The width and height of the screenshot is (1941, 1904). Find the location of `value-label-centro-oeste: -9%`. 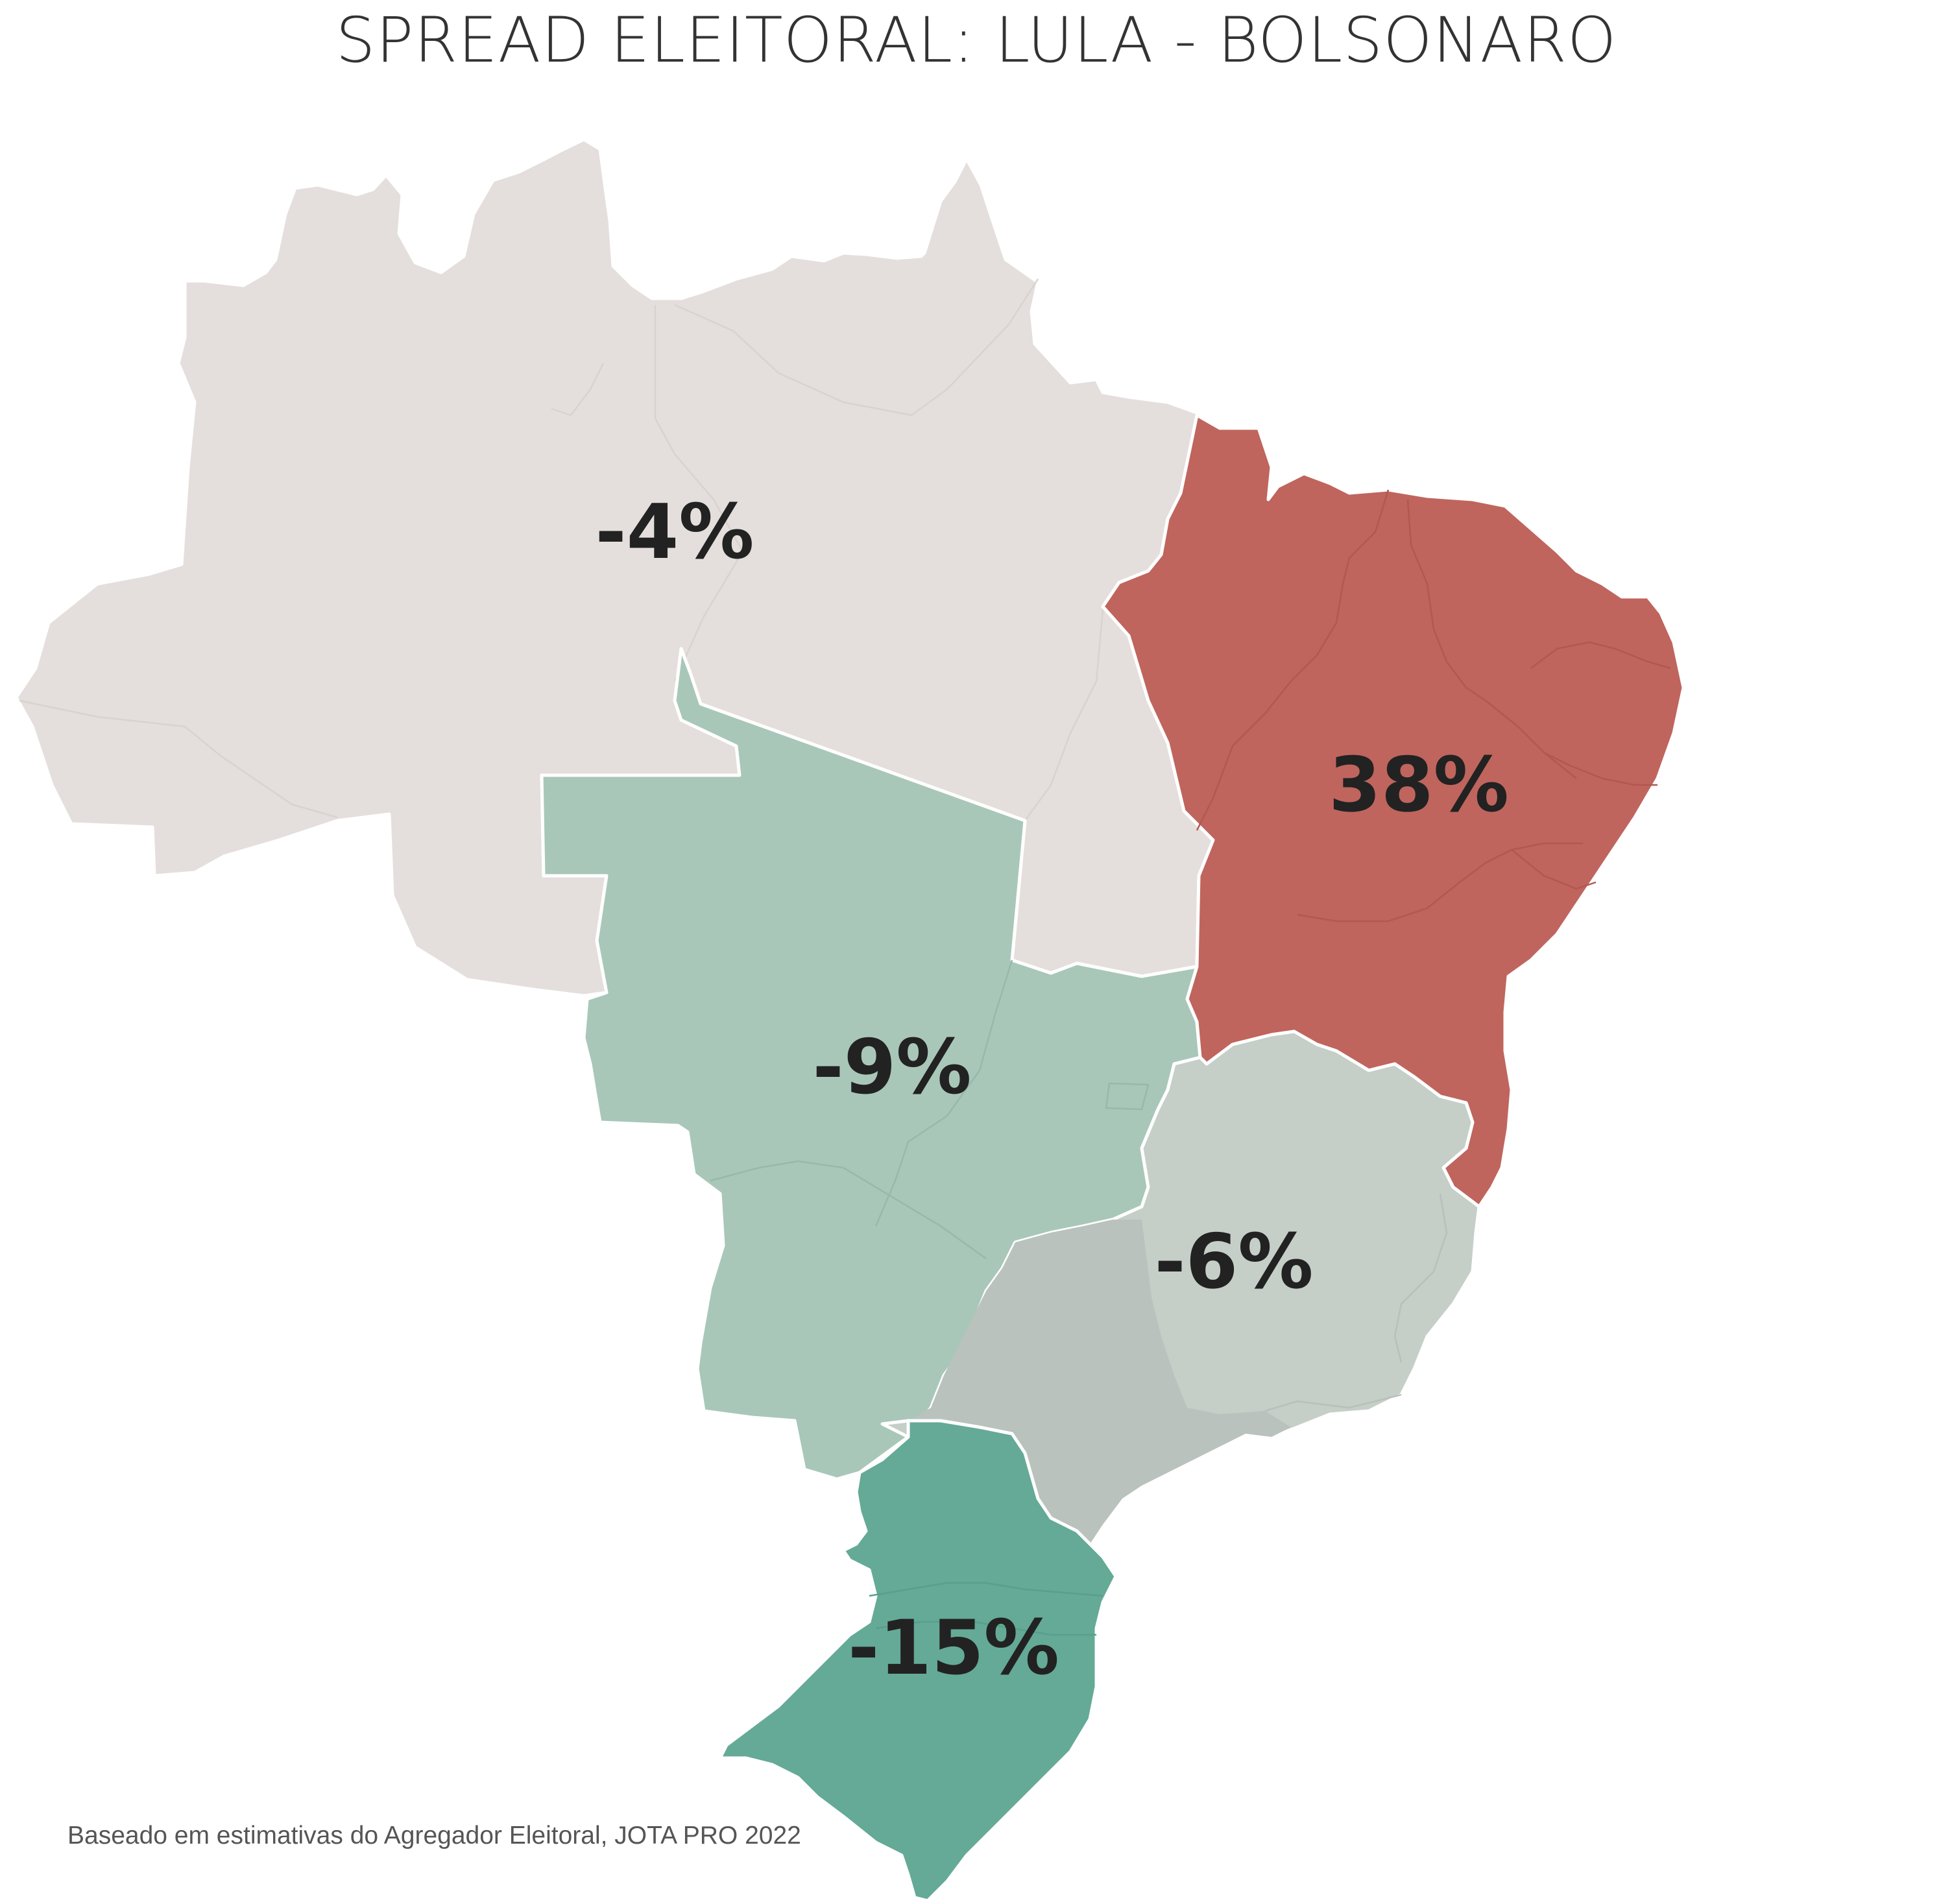

value-label-centro-oeste: -9% is located at coordinates (891, 1067).